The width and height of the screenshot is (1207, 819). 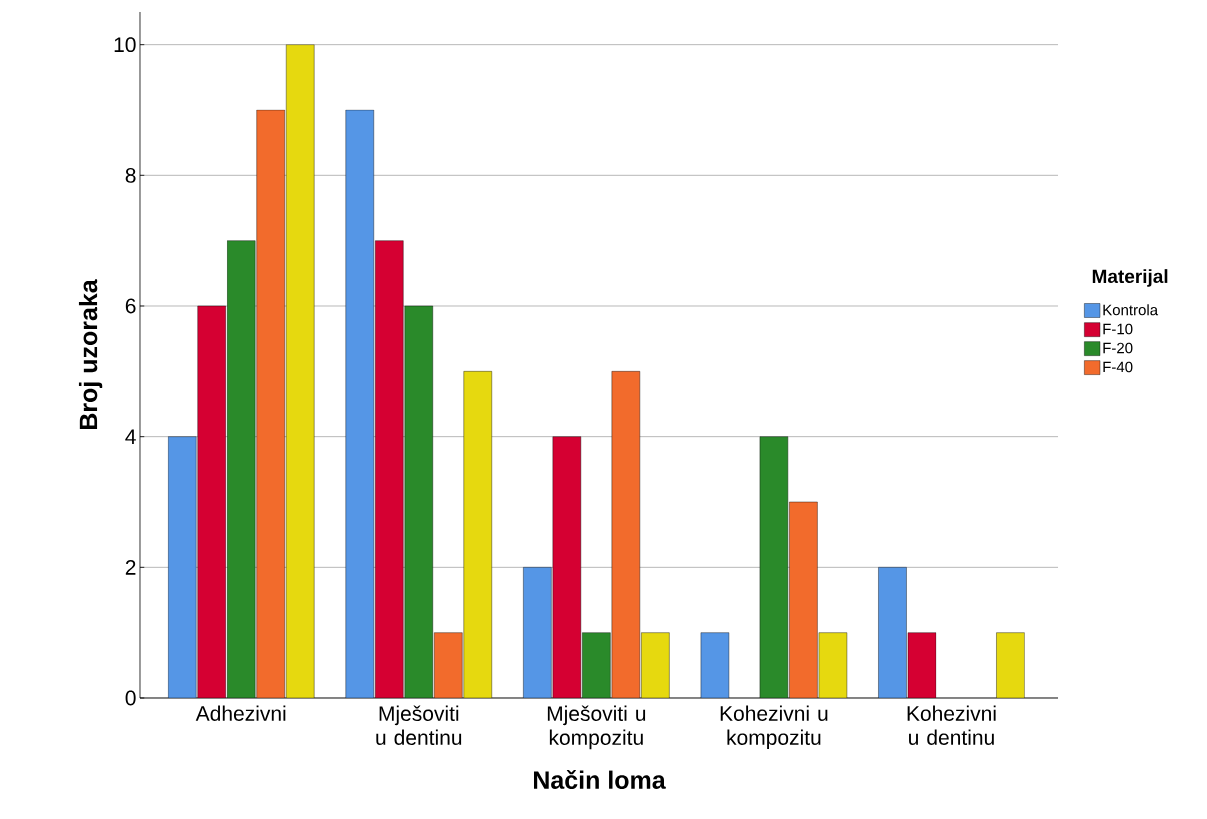 I want to click on legend-label: F-20, so click(x=1118, y=348).